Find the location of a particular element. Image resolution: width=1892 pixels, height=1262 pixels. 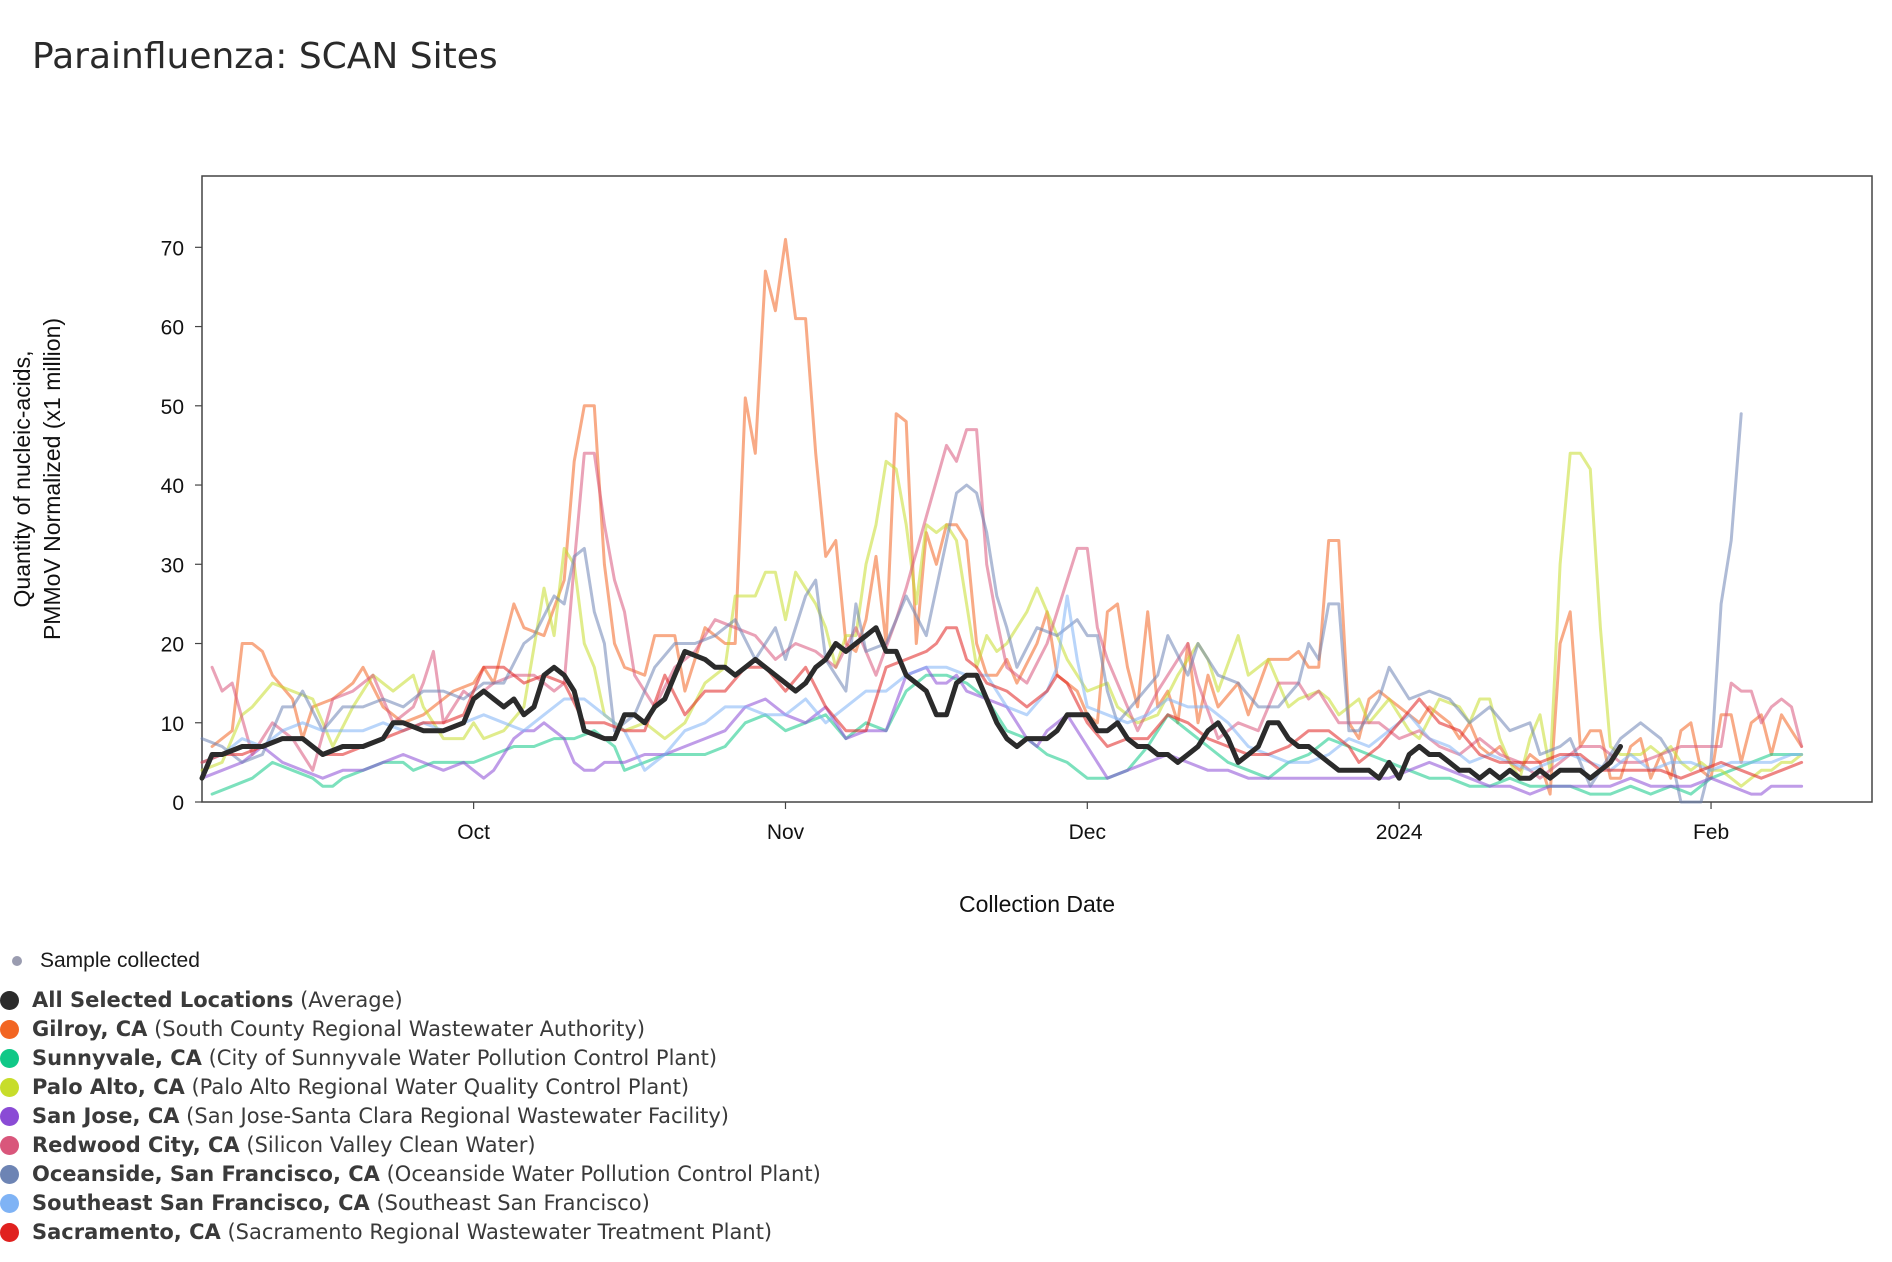

y-tick-label: 0 is located at coordinates (178, 803).